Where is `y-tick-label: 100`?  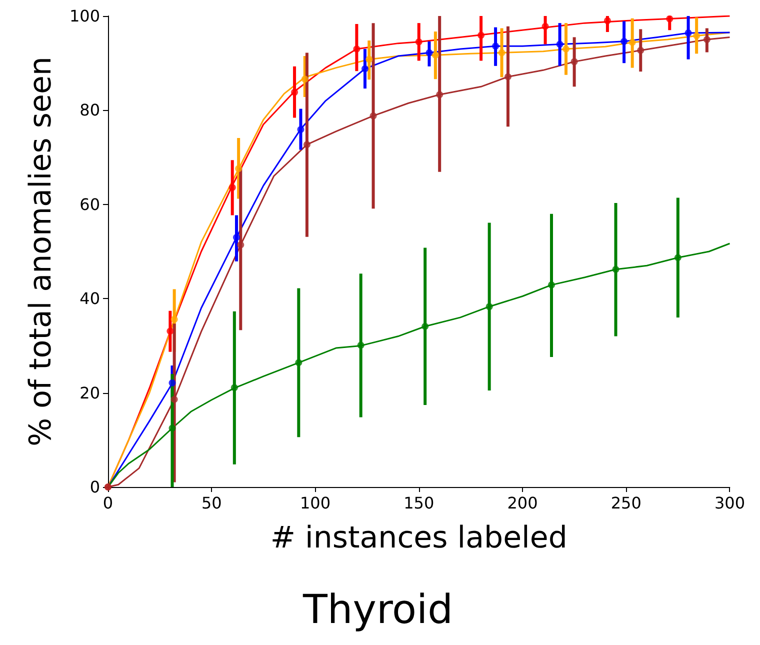
y-tick-label: 100 is located at coordinates (84, 16).